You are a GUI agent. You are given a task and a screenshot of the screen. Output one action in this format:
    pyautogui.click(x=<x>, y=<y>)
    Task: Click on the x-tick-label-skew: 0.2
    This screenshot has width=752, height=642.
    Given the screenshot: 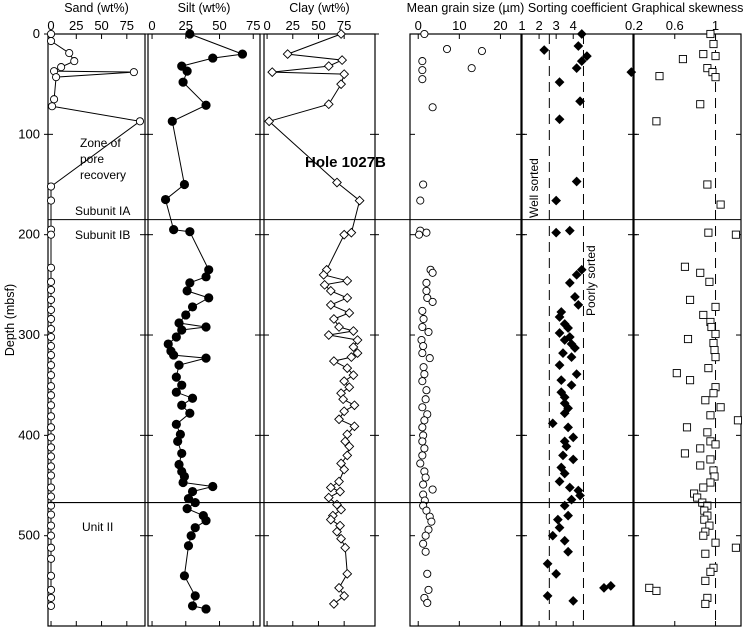 What is the action you would take?
    pyautogui.click(x=634, y=25)
    